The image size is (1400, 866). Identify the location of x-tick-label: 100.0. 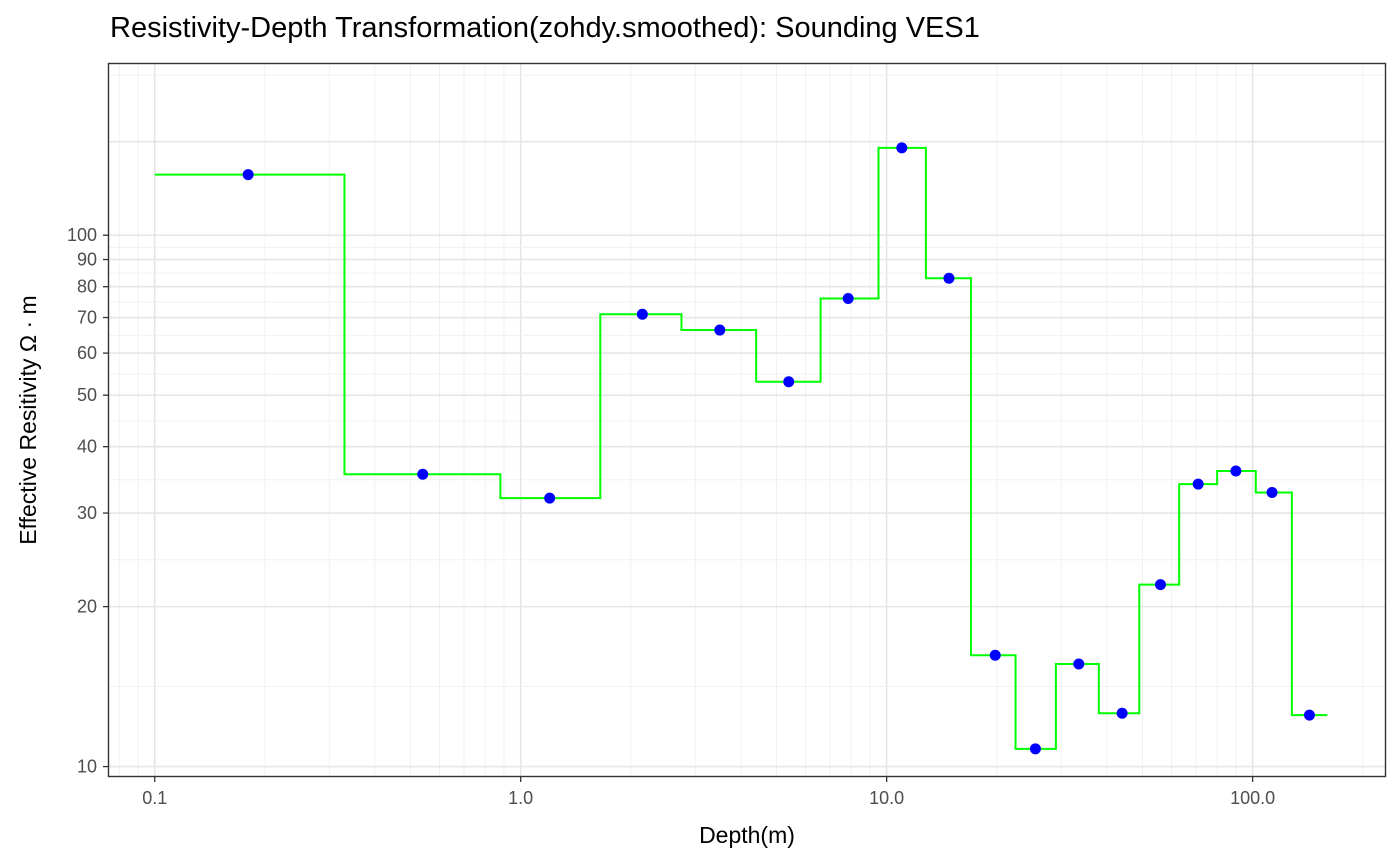
(1252, 798).